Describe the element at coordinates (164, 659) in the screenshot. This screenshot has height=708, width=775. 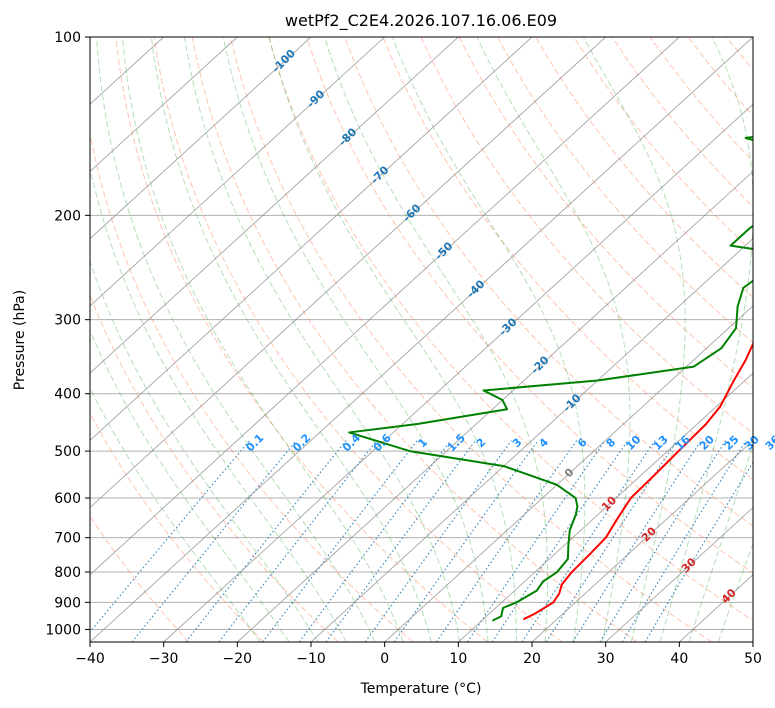
I see `x-tick-label: −30` at that location.